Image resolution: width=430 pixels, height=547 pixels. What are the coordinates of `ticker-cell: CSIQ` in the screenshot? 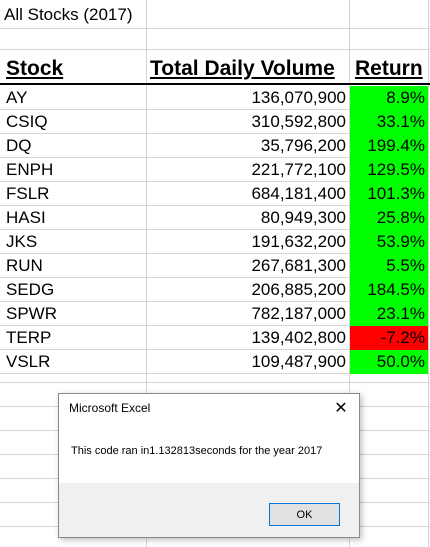 It's located at (27, 121).